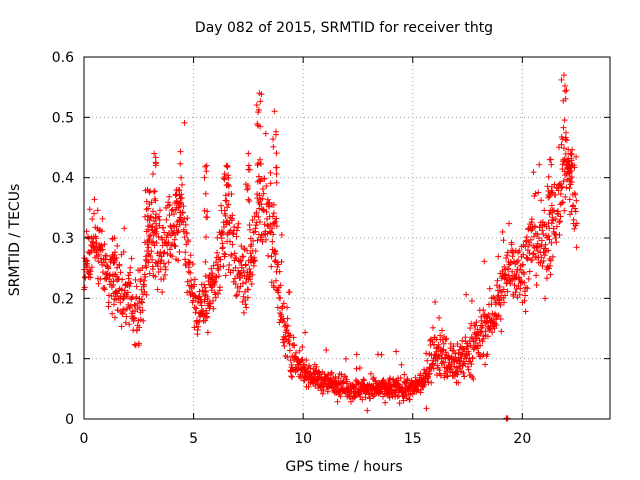 The height and width of the screenshot is (480, 640). Describe the element at coordinates (63, 58) in the screenshot. I see `y-tick-label: 0.6` at that location.